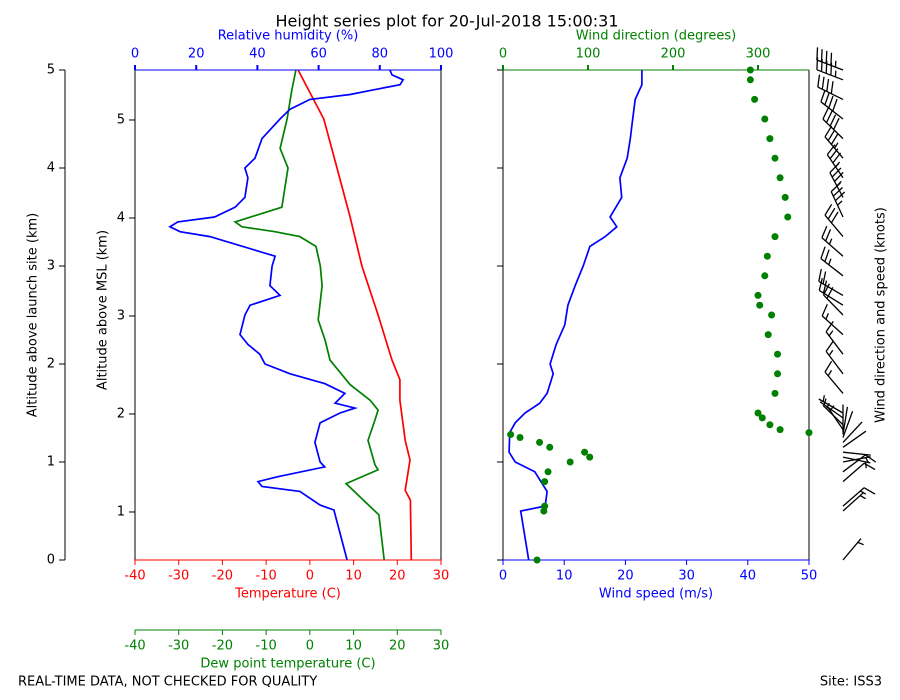  Describe the element at coordinates (121, 511) in the screenshot. I see `y2-tick-label: 1` at that location.